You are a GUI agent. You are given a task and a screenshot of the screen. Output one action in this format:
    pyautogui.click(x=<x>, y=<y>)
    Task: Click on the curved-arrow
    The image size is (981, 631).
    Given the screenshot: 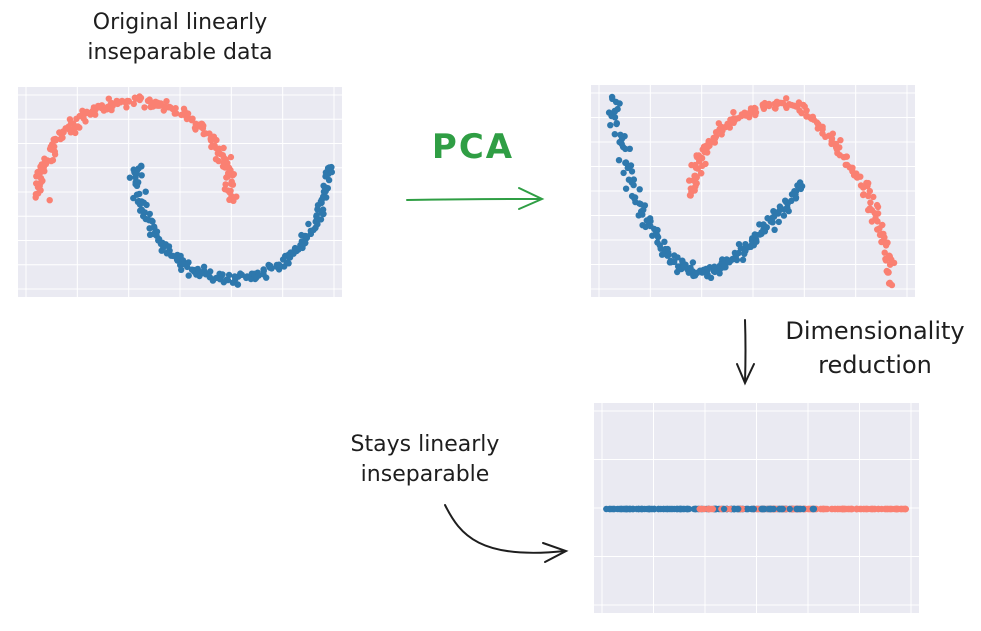 What is the action you would take?
    pyautogui.click(x=506, y=533)
    